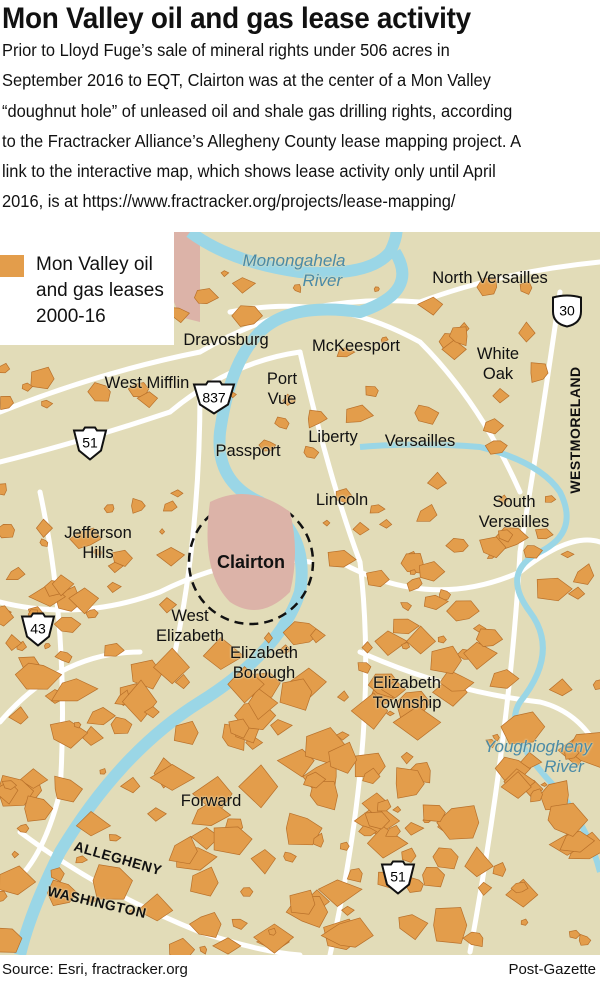 This screenshot has width=600, height=1007. I want to click on pa-route-51-shield: 51, so click(90, 446).